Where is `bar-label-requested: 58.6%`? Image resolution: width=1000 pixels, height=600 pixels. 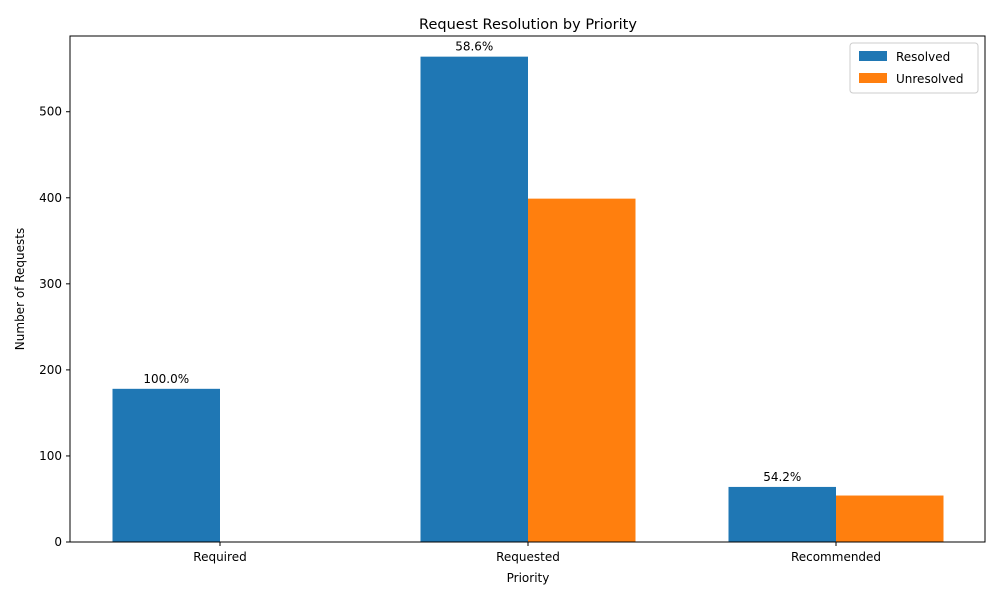
bar-label-requested: 58.6% is located at coordinates (474, 47).